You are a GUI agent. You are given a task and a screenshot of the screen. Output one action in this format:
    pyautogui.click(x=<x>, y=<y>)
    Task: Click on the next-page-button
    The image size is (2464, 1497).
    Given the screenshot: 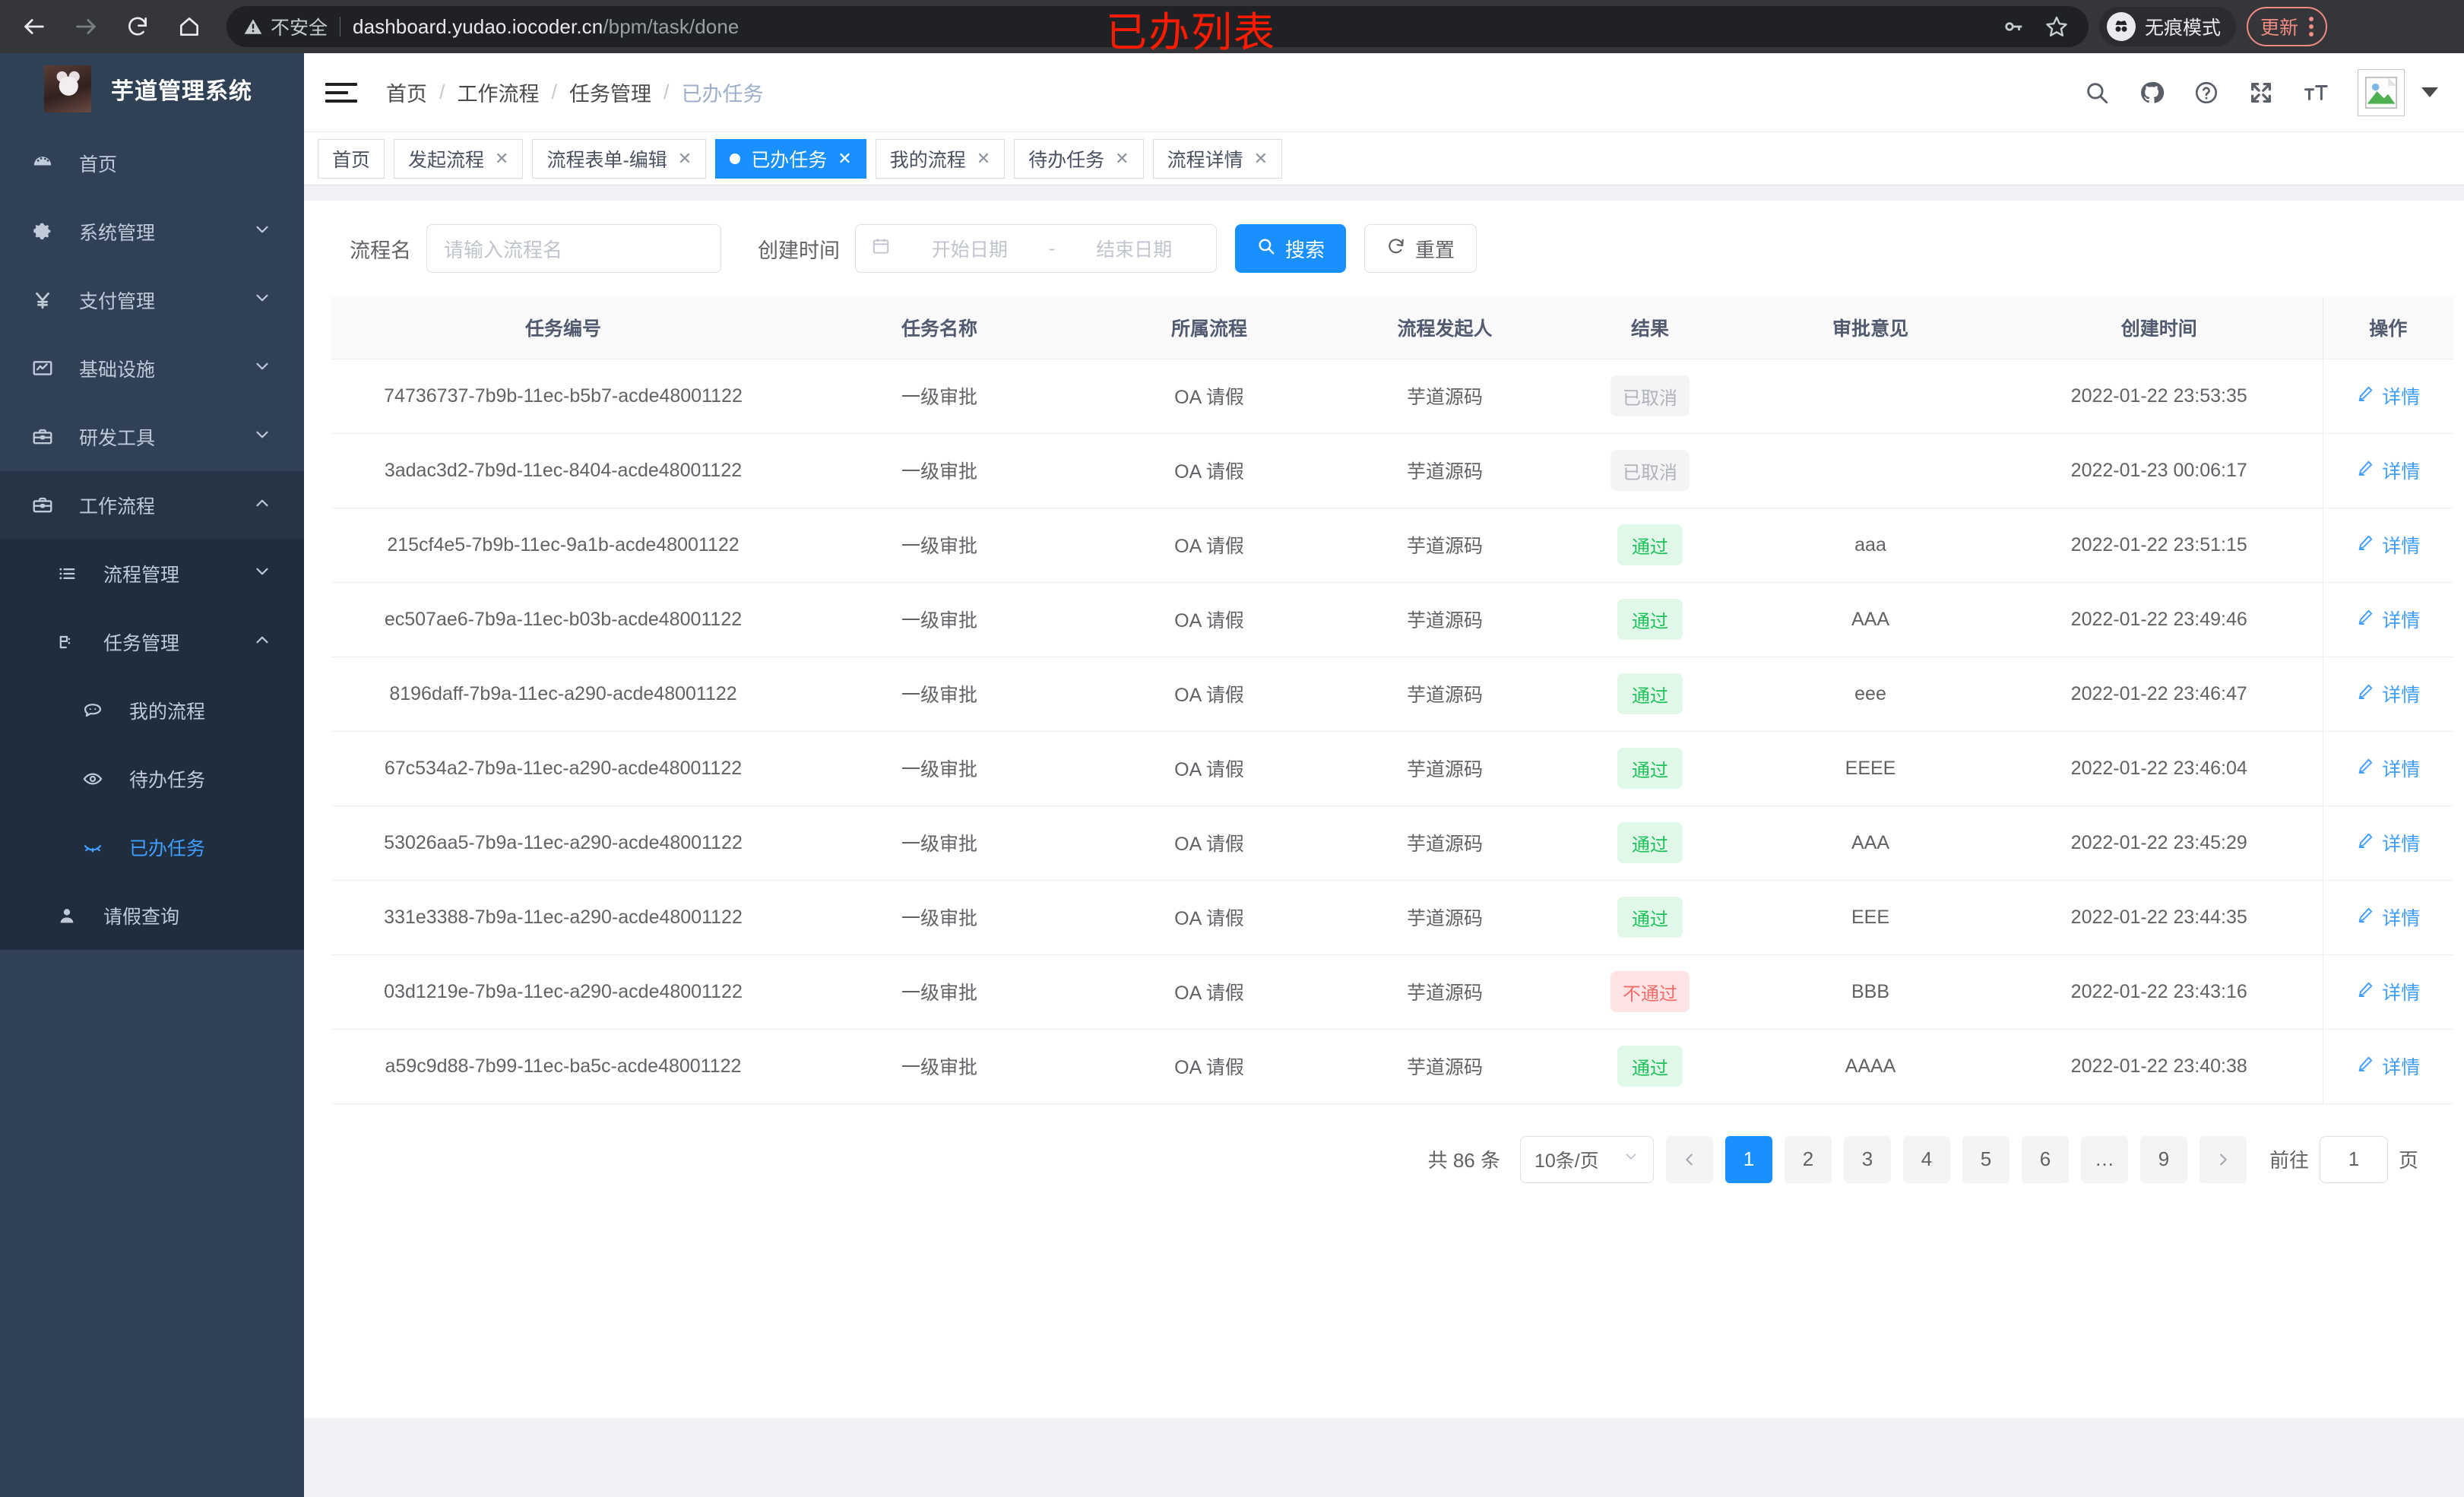 What is the action you would take?
    pyautogui.click(x=2223, y=1159)
    